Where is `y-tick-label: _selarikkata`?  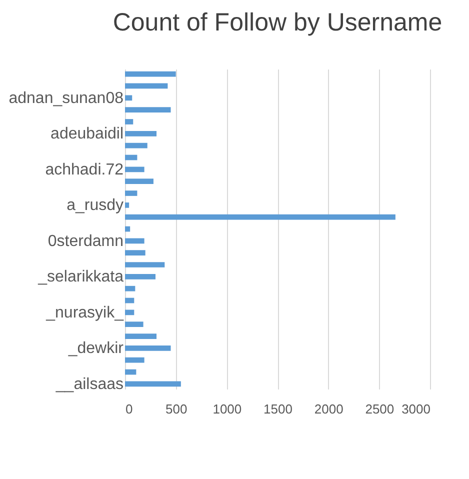 y-tick-label: _selarikkata is located at coordinates (80, 277).